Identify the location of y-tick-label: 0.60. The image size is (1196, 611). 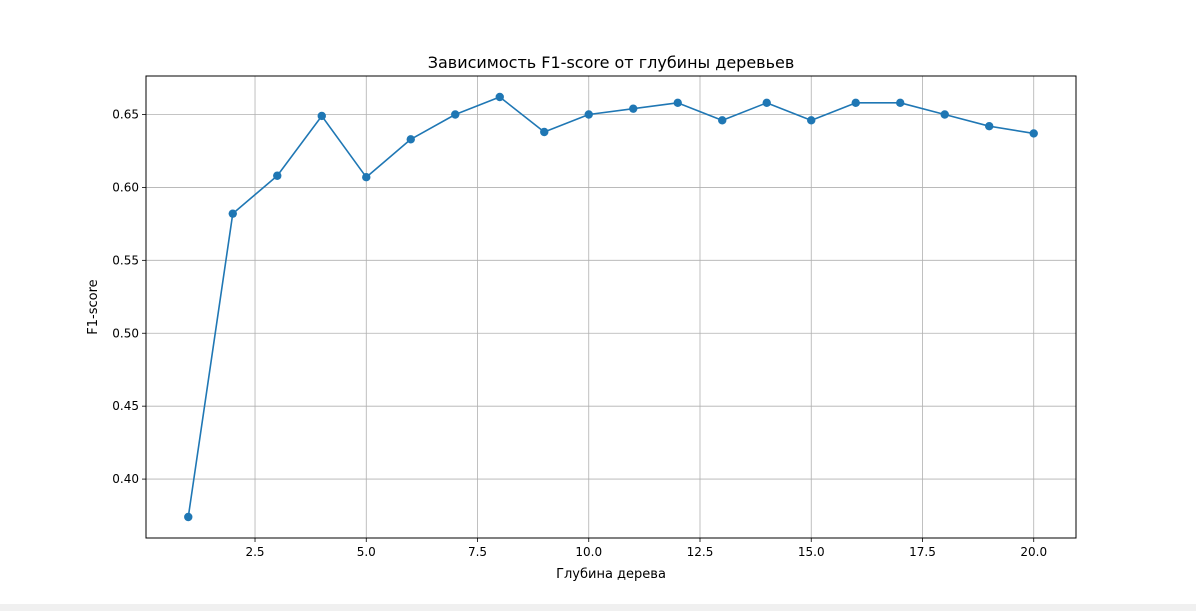
(125, 187).